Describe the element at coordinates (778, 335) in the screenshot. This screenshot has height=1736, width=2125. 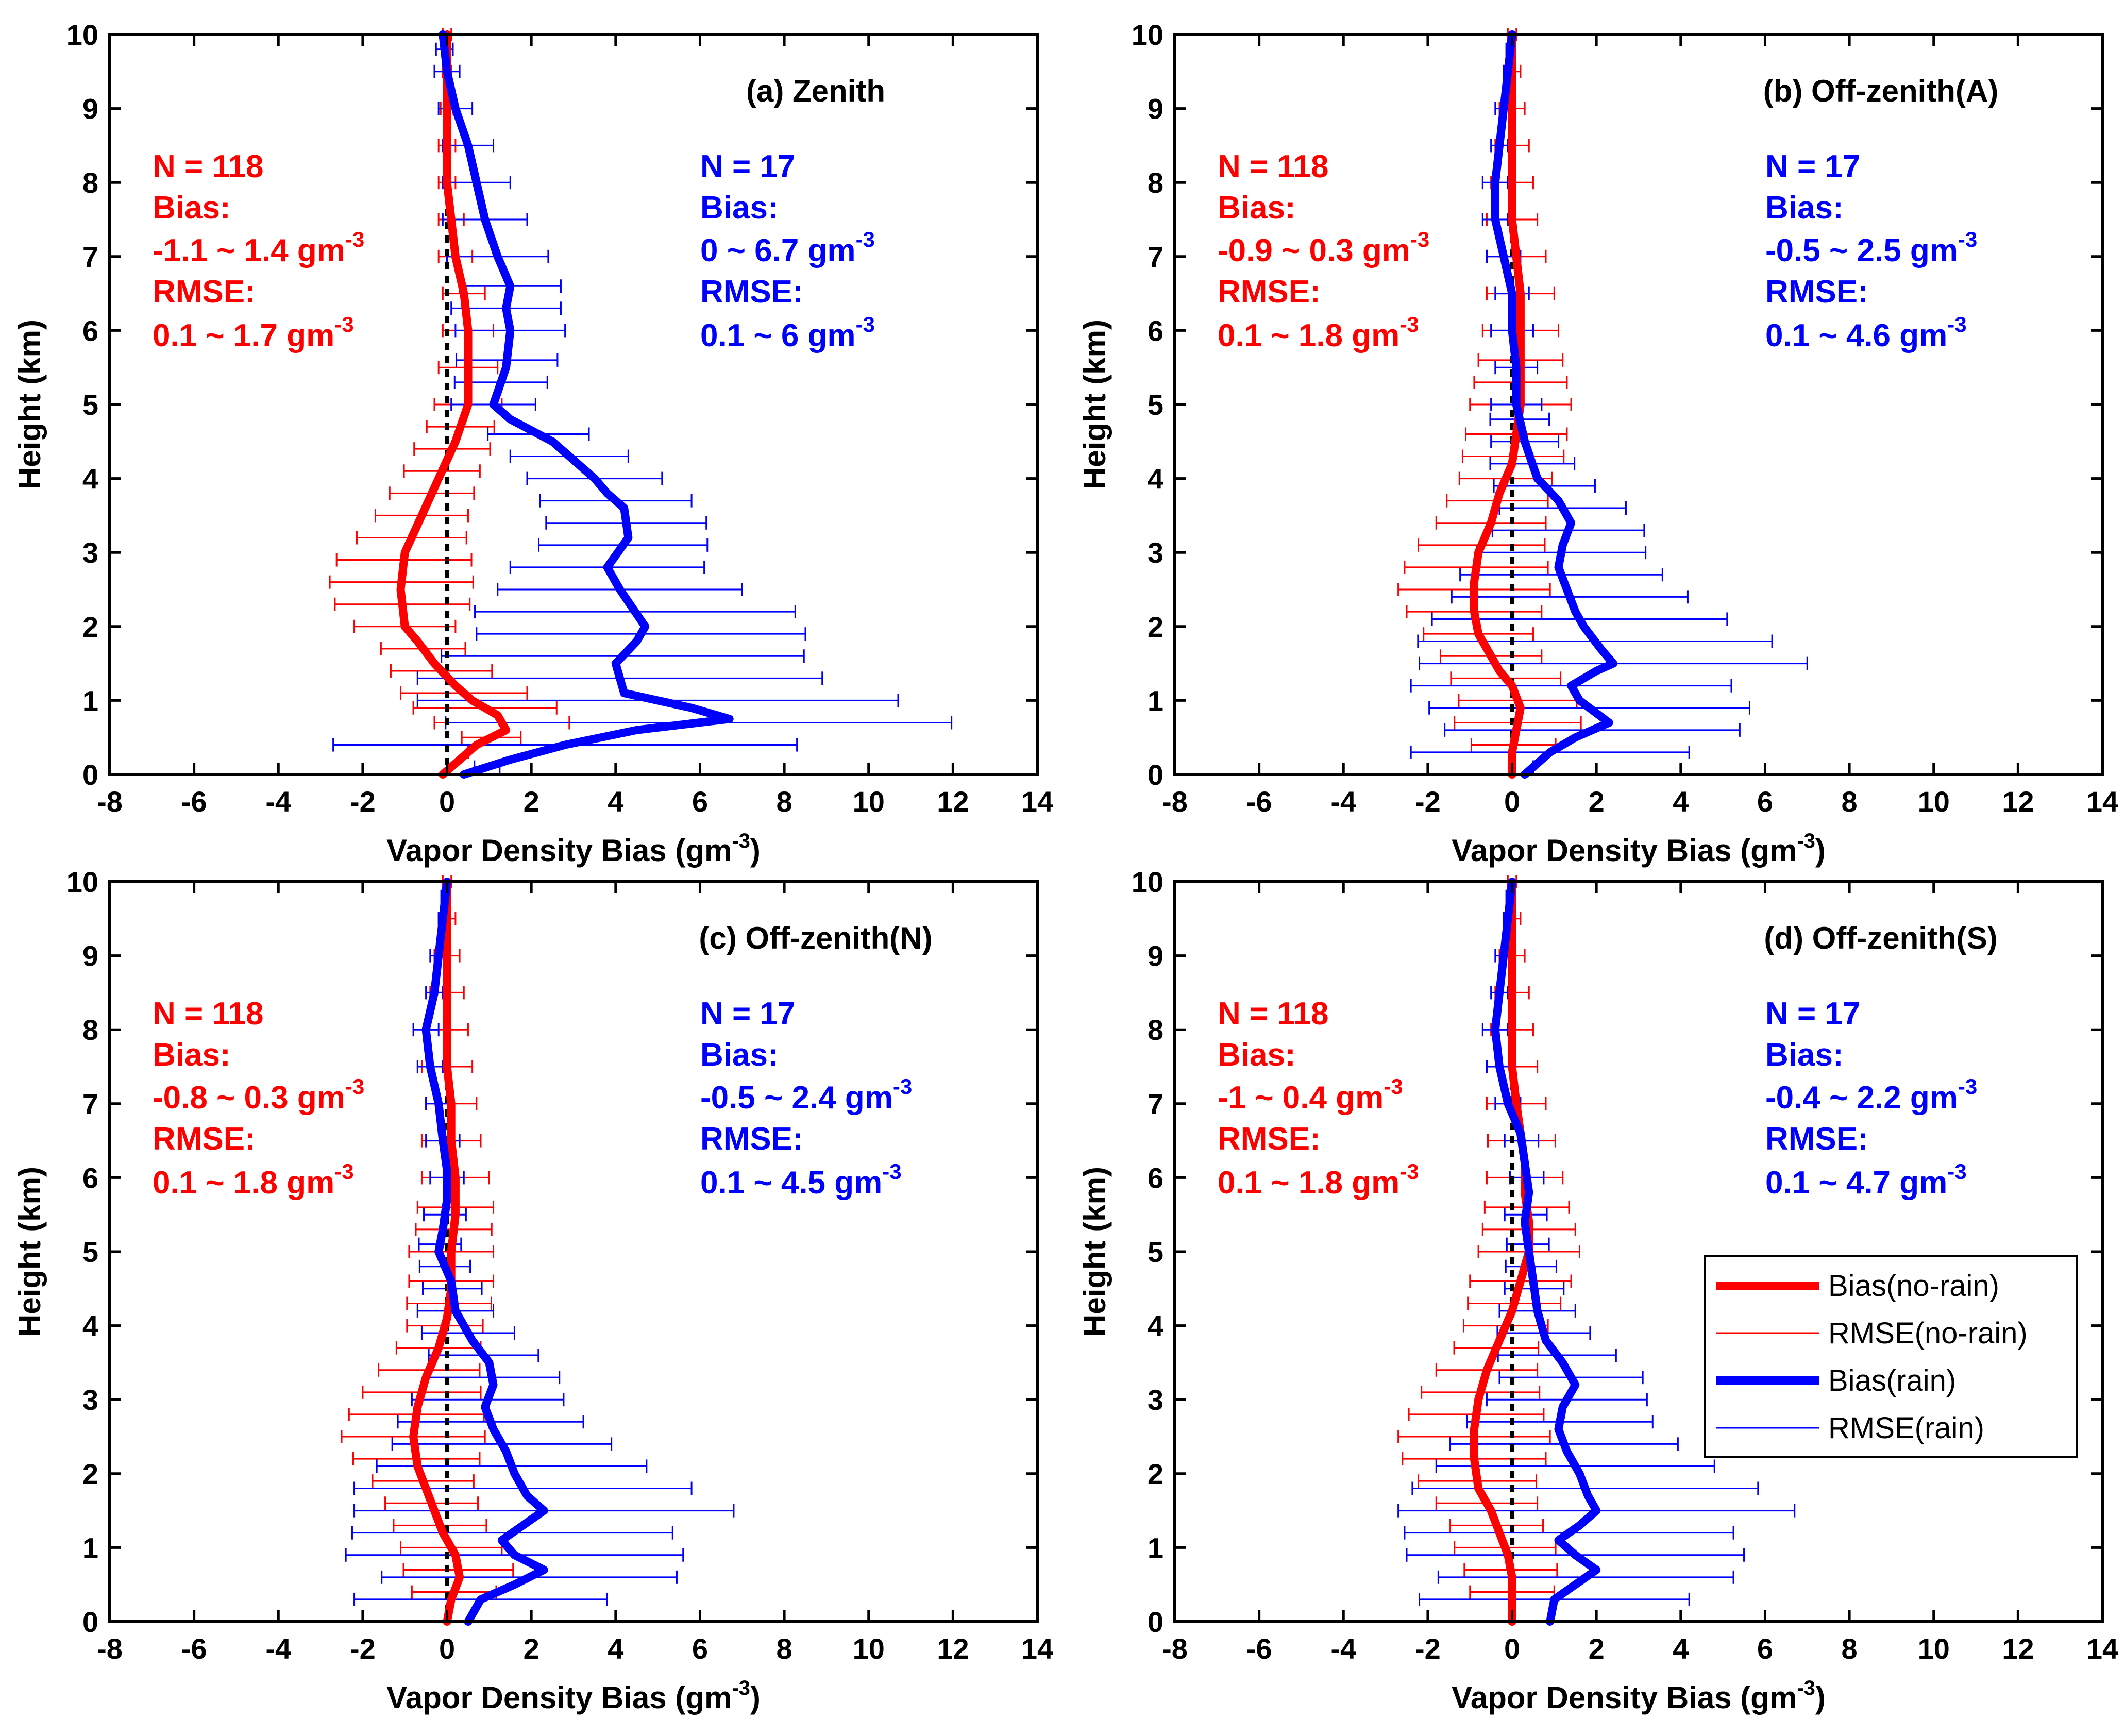
I see `stat-text: 0.1 ~ 6 gm` at that location.